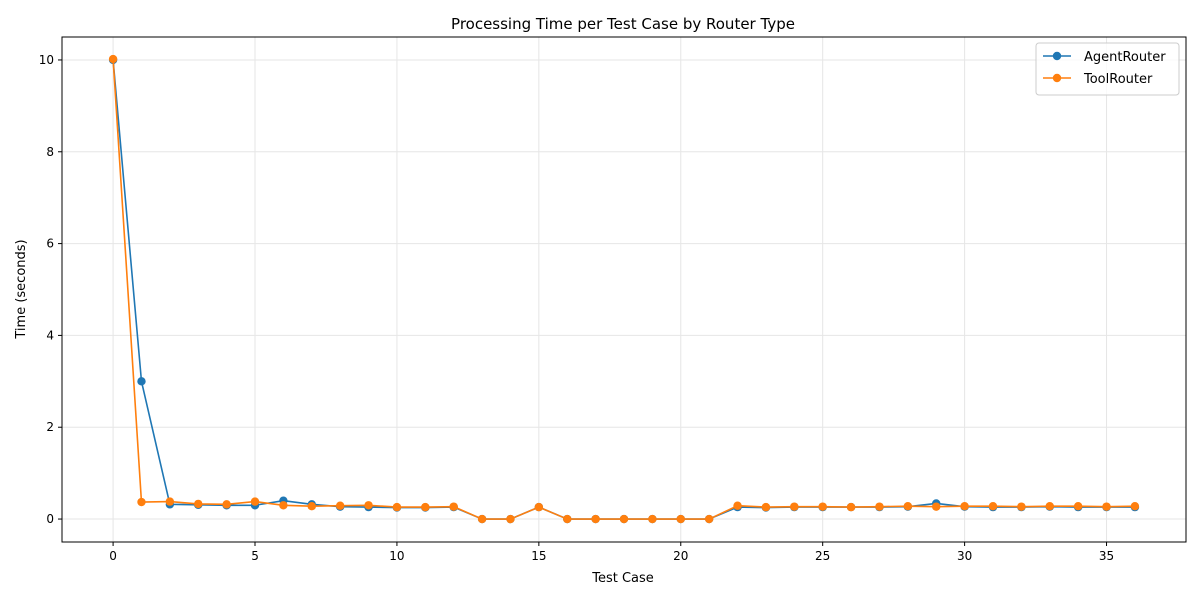 This screenshot has height=600, width=1200. What do you see at coordinates (50, 244) in the screenshot?
I see `y-tick-label: 6` at bounding box center [50, 244].